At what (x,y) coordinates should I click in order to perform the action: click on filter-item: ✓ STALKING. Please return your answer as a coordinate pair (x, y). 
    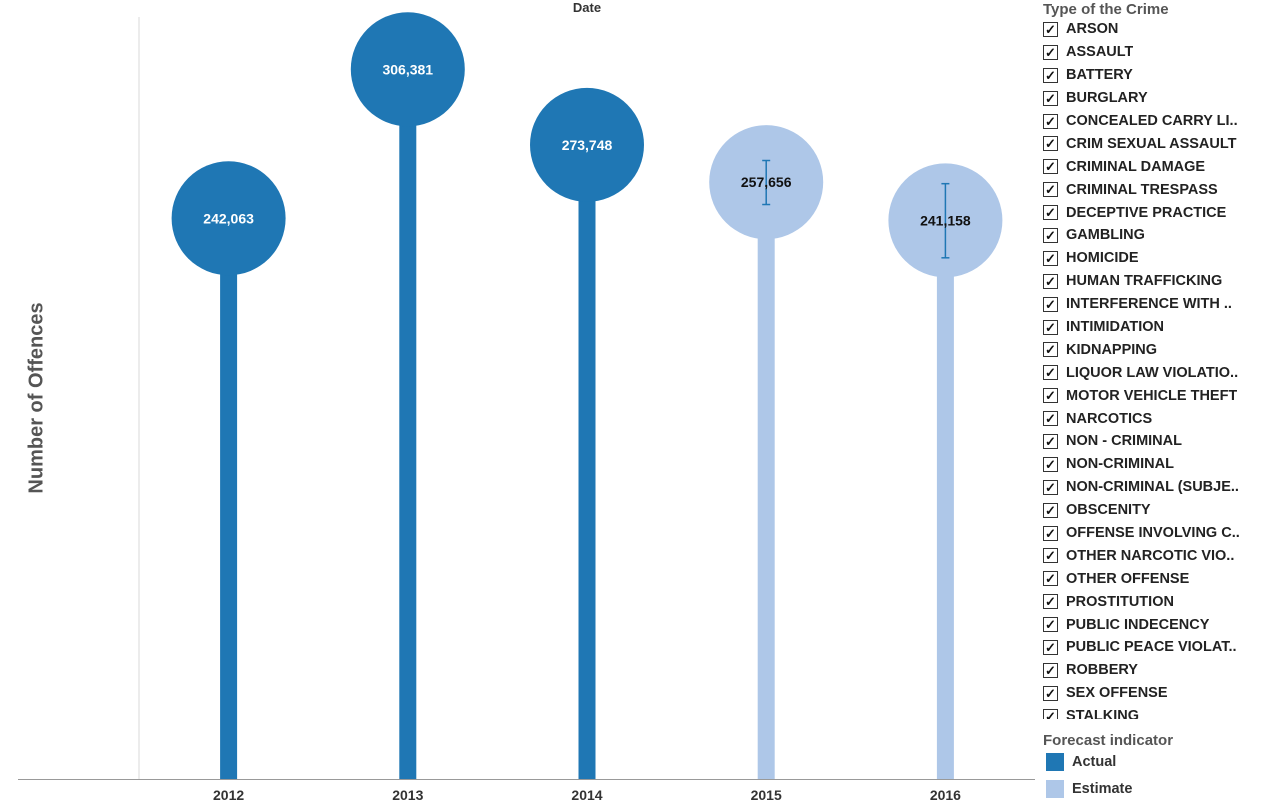
    Looking at the image, I should click on (1152, 712).